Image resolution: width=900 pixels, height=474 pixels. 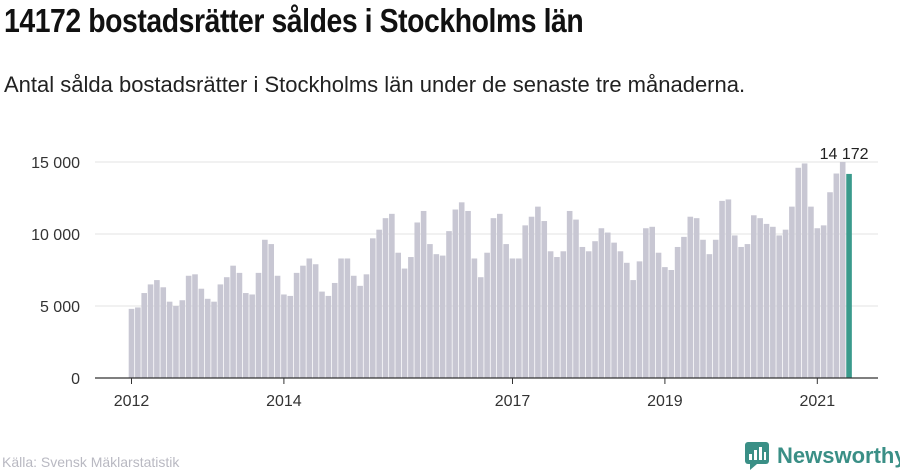 I want to click on newsworthy-brand: Newsworthy, so click(x=822, y=456).